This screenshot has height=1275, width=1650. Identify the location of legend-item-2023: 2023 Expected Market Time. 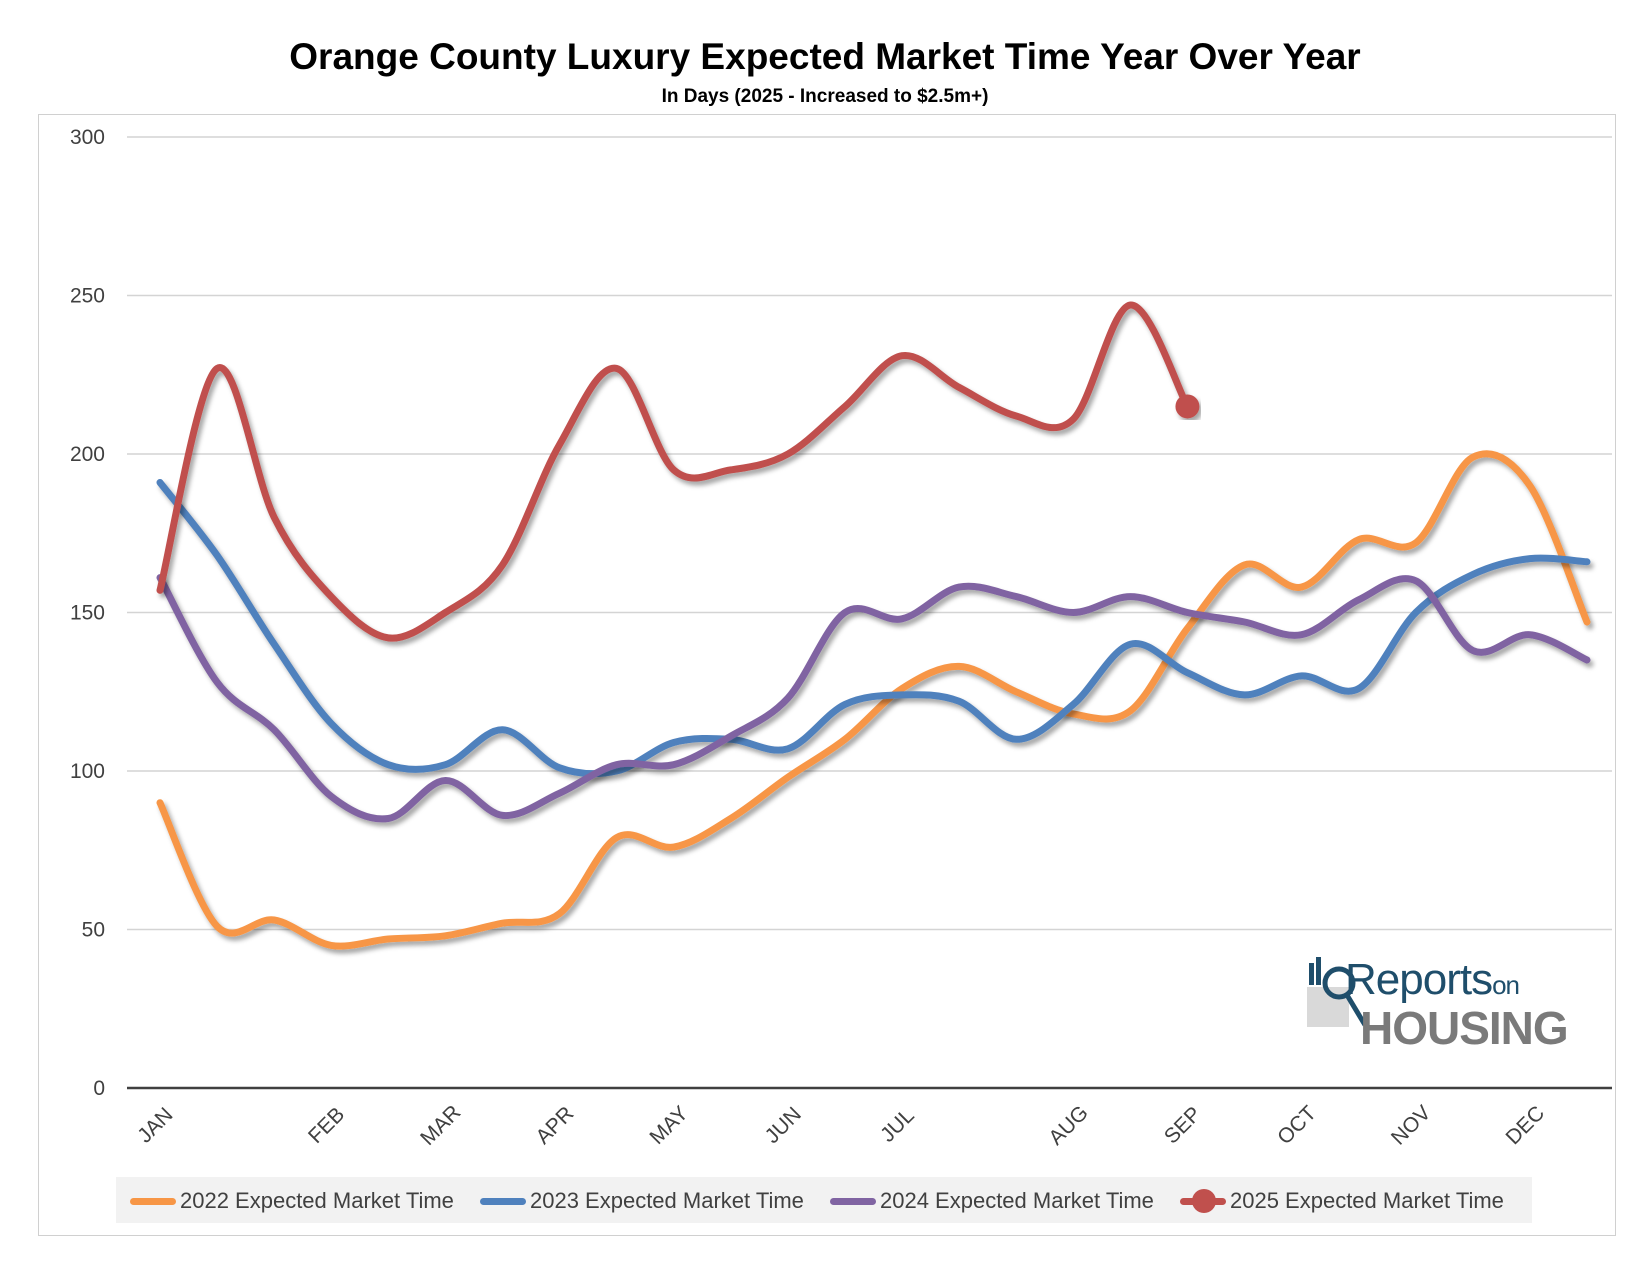
(642, 1201).